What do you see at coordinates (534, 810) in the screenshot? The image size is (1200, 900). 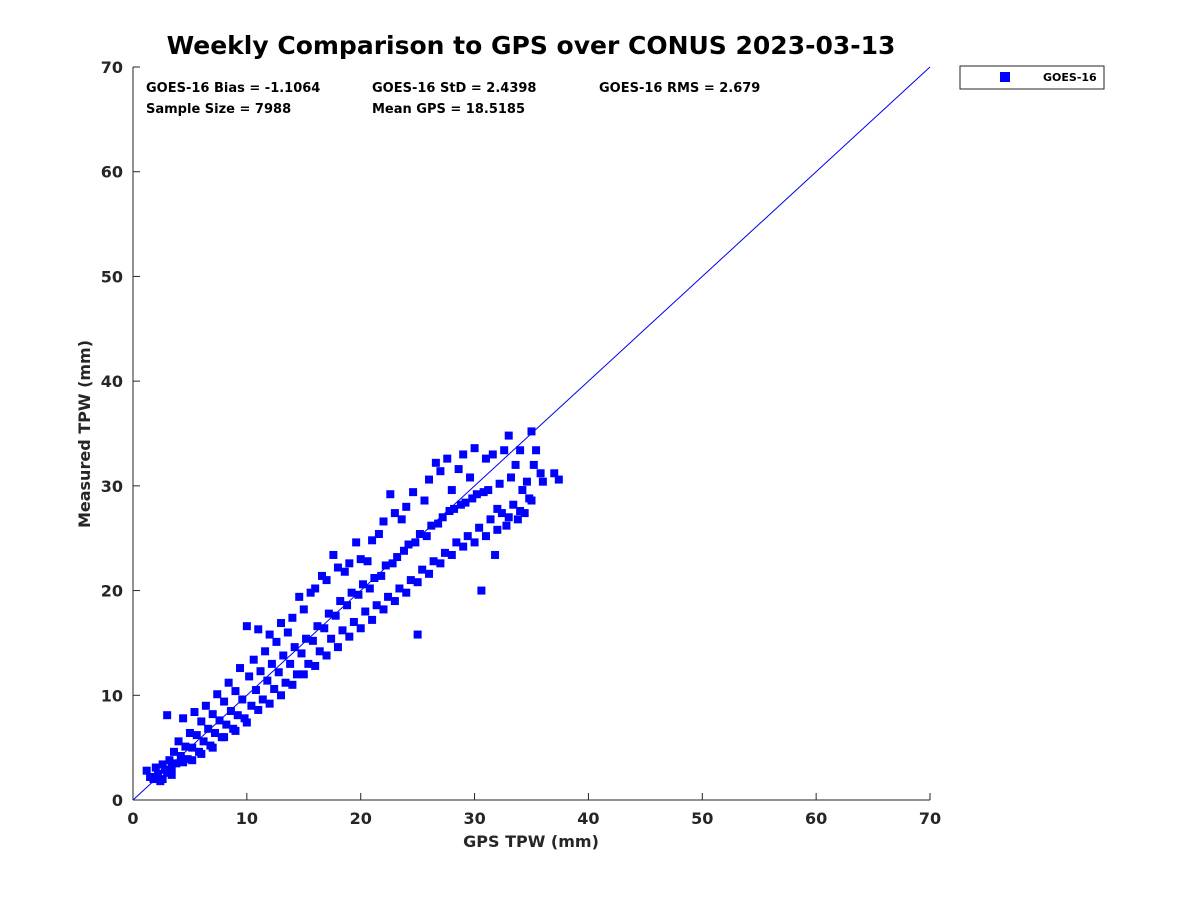 I see `x-ticks: 0 10 20 30 40 50 60 70` at bounding box center [534, 810].